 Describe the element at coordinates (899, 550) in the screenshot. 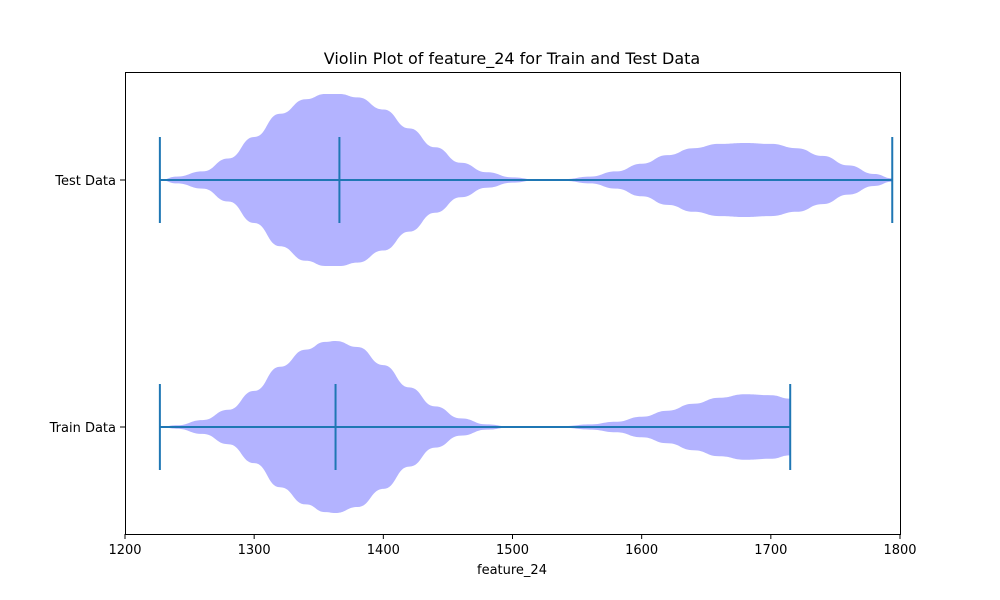

I see `x-tick-label-1800: 1800` at that location.